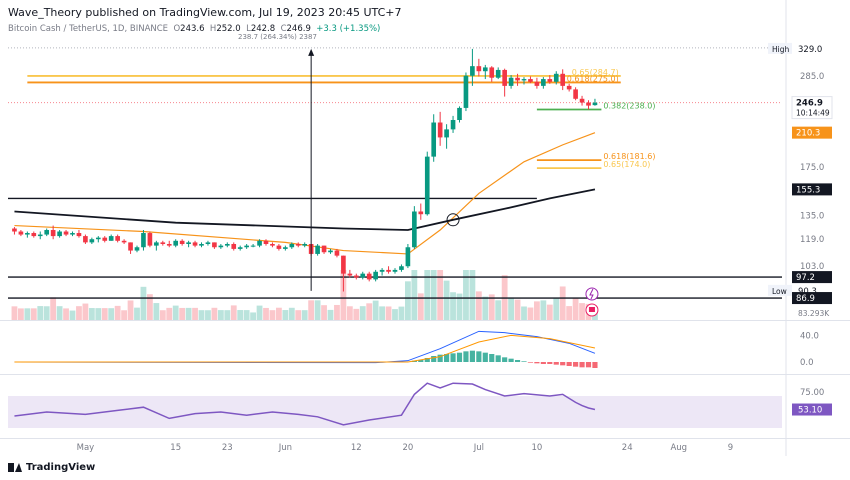 This screenshot has width=850, height=480. Describe the element at coordinates (348, 29) in the screenshot. I see `change-value: +3.3 (+1.35%)` at that location.